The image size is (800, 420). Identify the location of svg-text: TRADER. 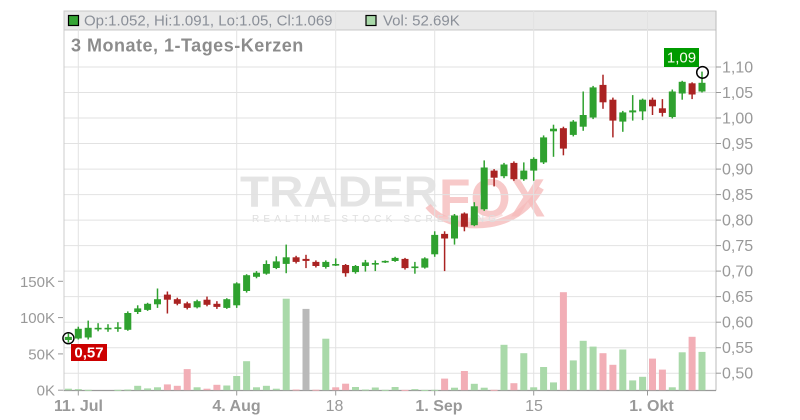
(339, 192).